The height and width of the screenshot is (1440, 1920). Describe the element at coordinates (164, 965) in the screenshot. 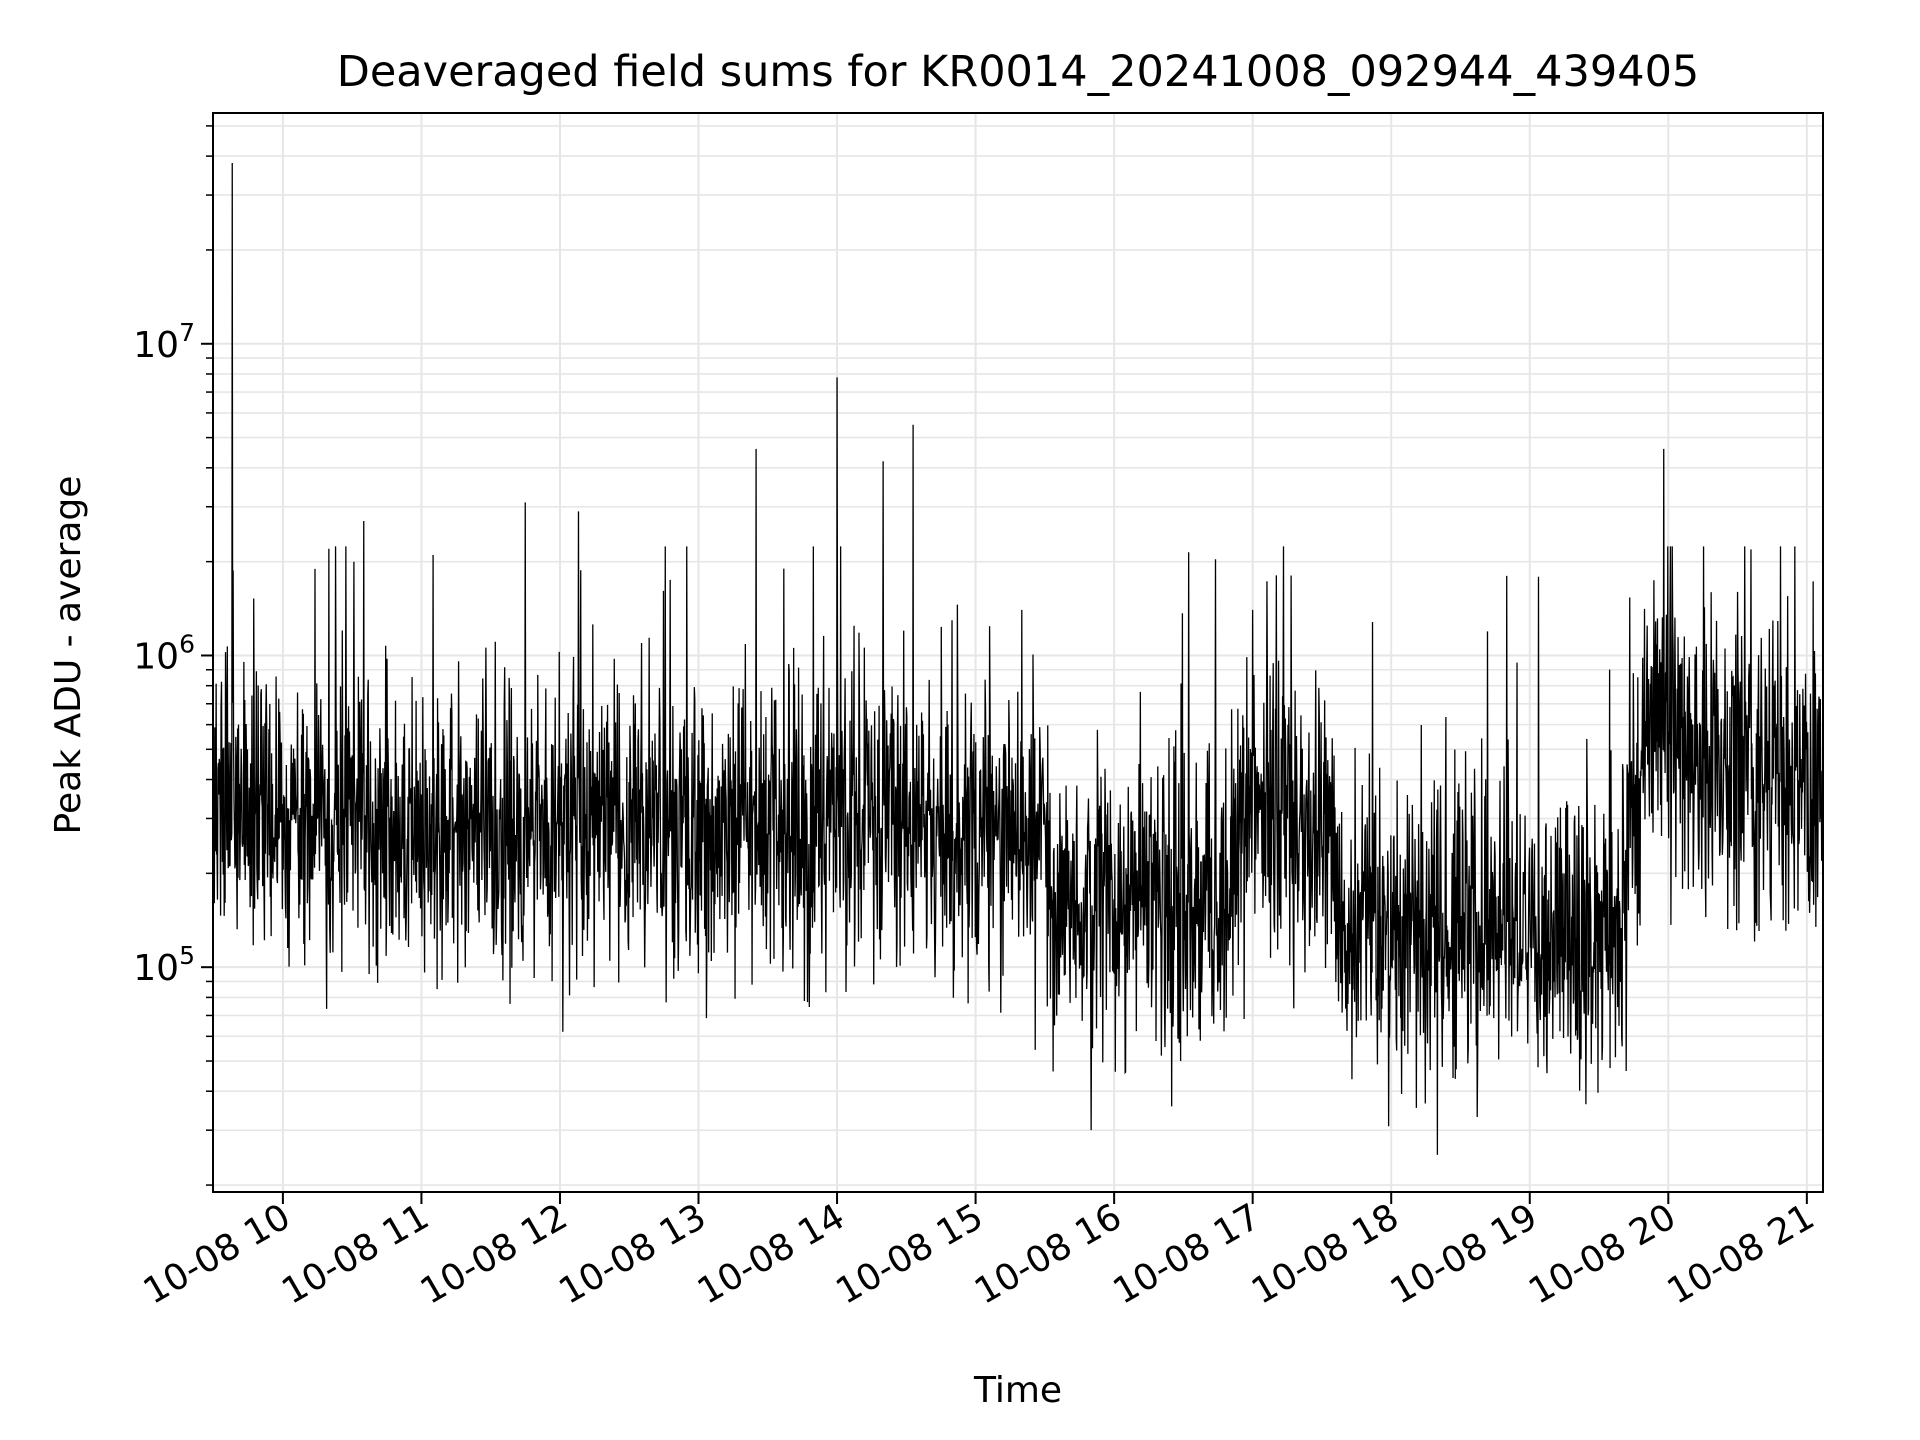

I see `y-tick-label: 10⁵` at that location.